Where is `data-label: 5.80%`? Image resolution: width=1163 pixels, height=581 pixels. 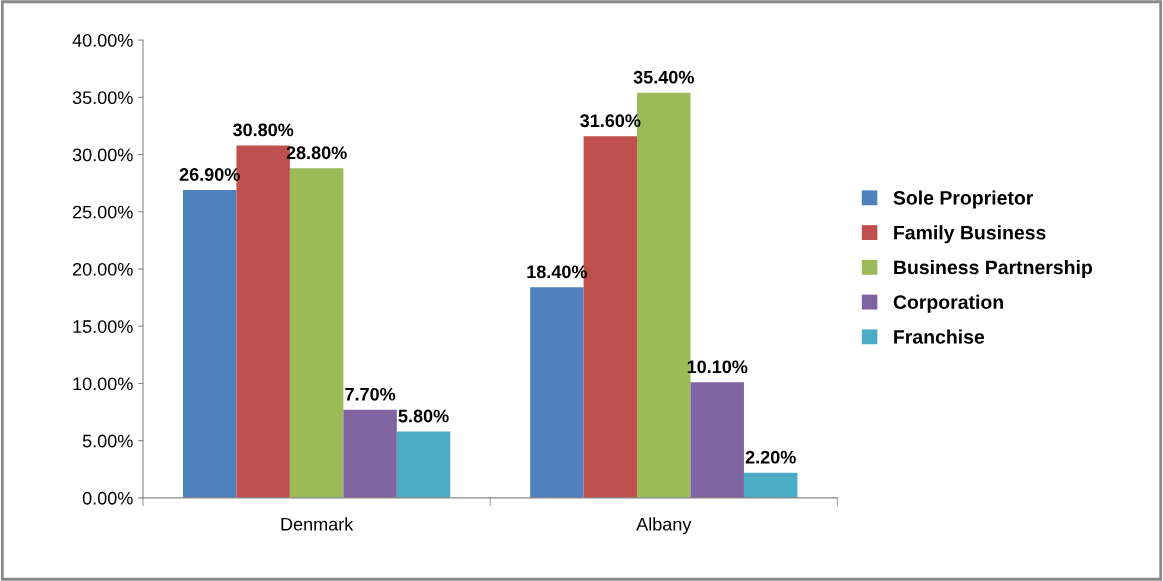 data-label: 5.80% is located at coordinates (423, 416).